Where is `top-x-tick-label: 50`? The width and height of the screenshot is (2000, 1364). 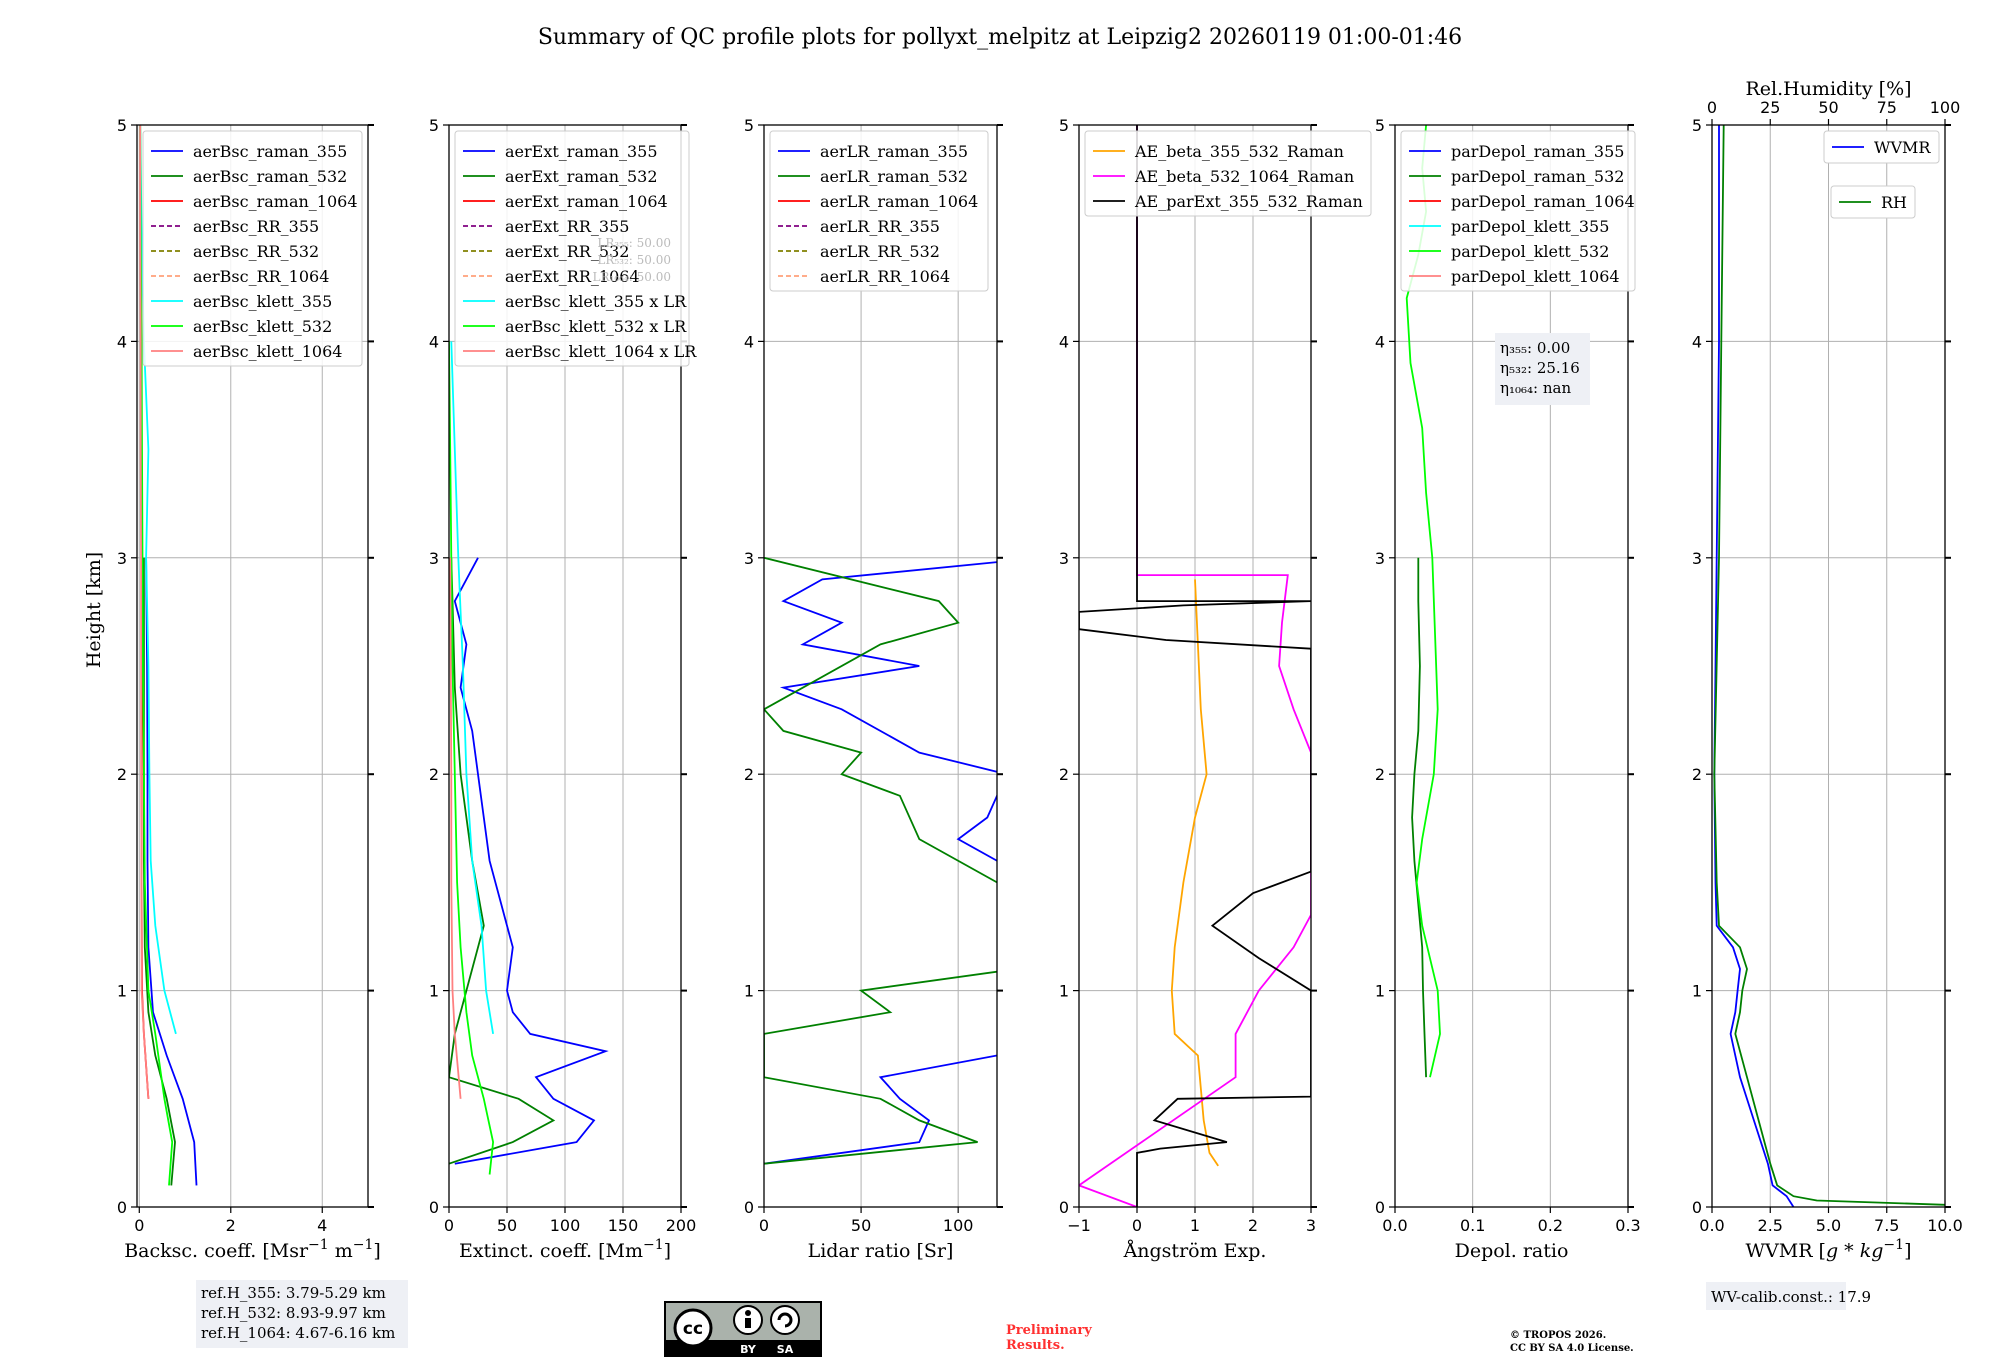 top-x-tick-label: 50 is located at coordinates (1828, 107).